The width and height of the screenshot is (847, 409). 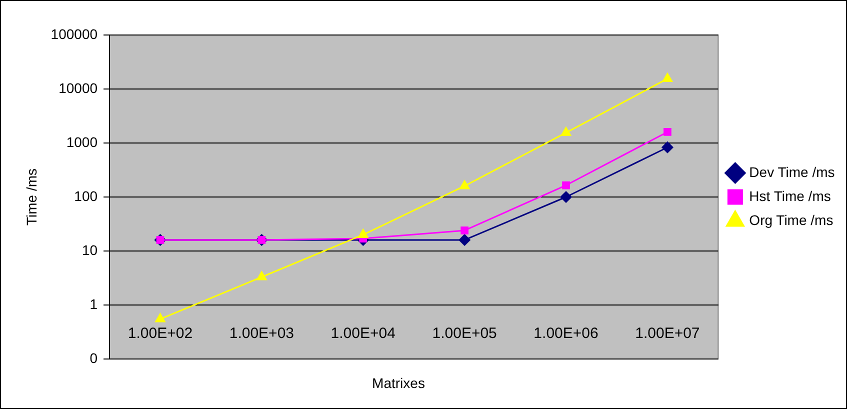 I want to click on y-tick-label: 10000, so click(x=78, y=88).